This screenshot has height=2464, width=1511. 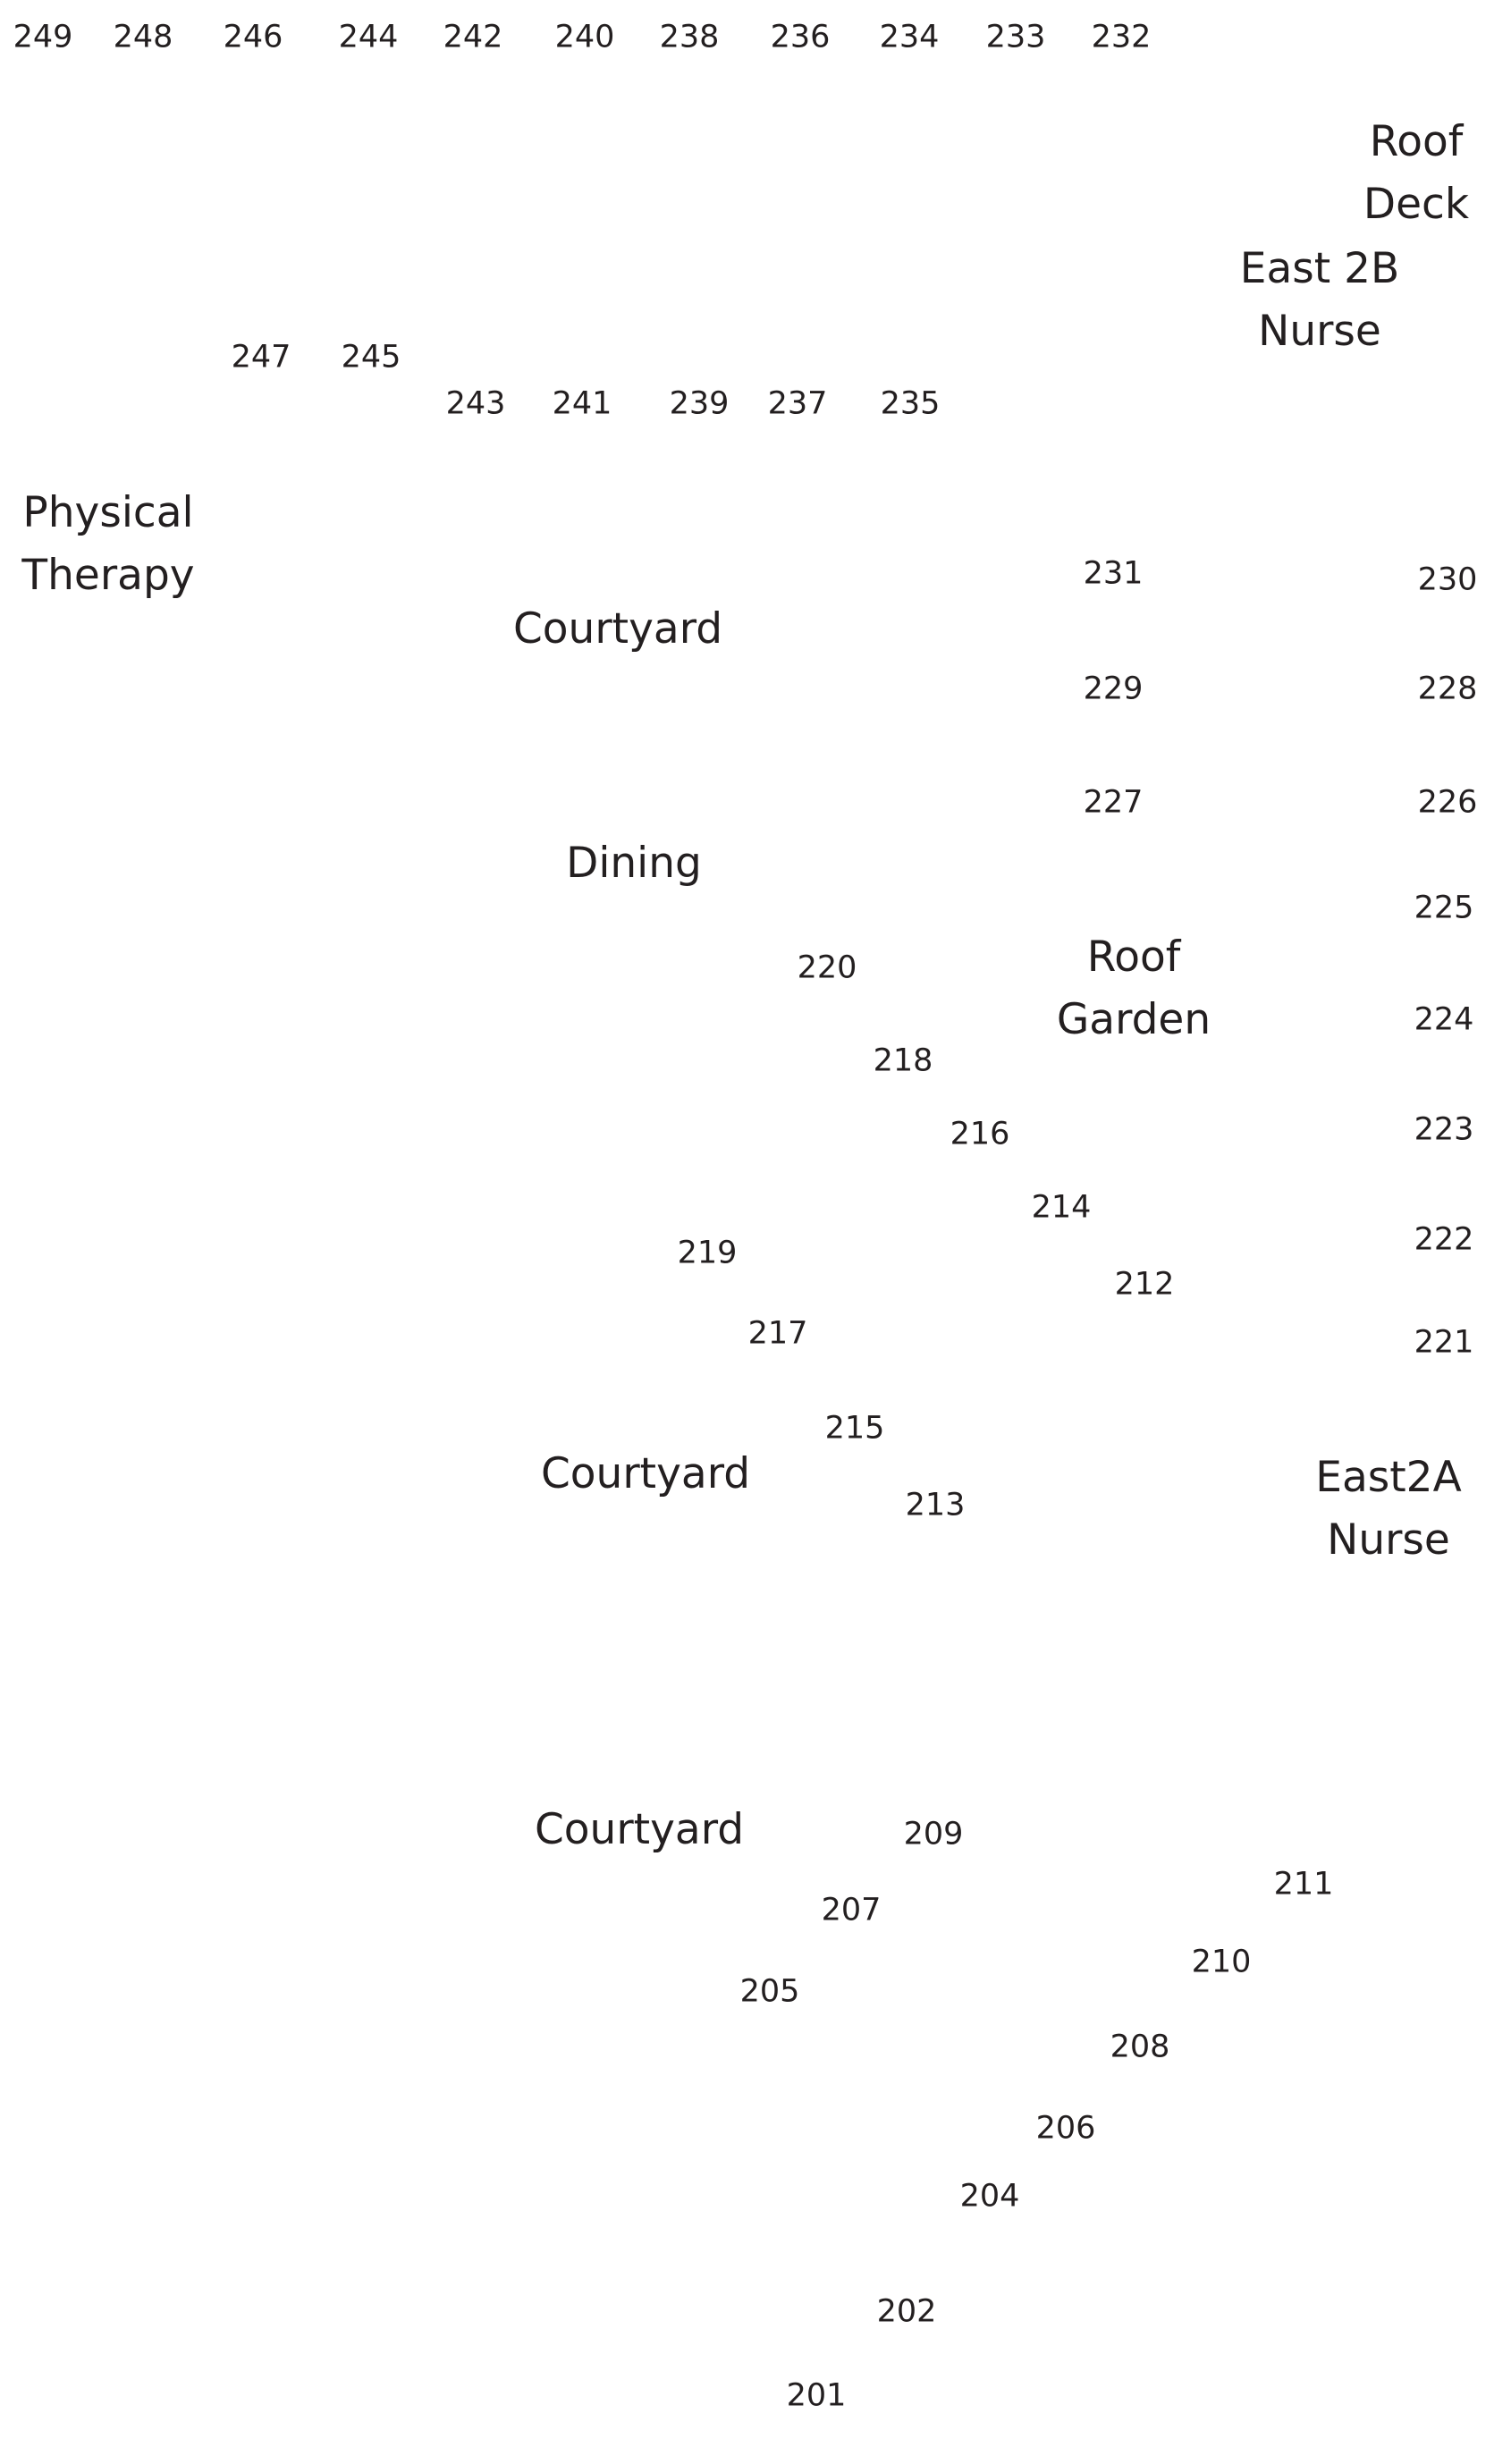 What do you see at coordinates (1447, 579) in the screenshot?
I see `room-230-label: 230` at bounding box center [1447, 579].